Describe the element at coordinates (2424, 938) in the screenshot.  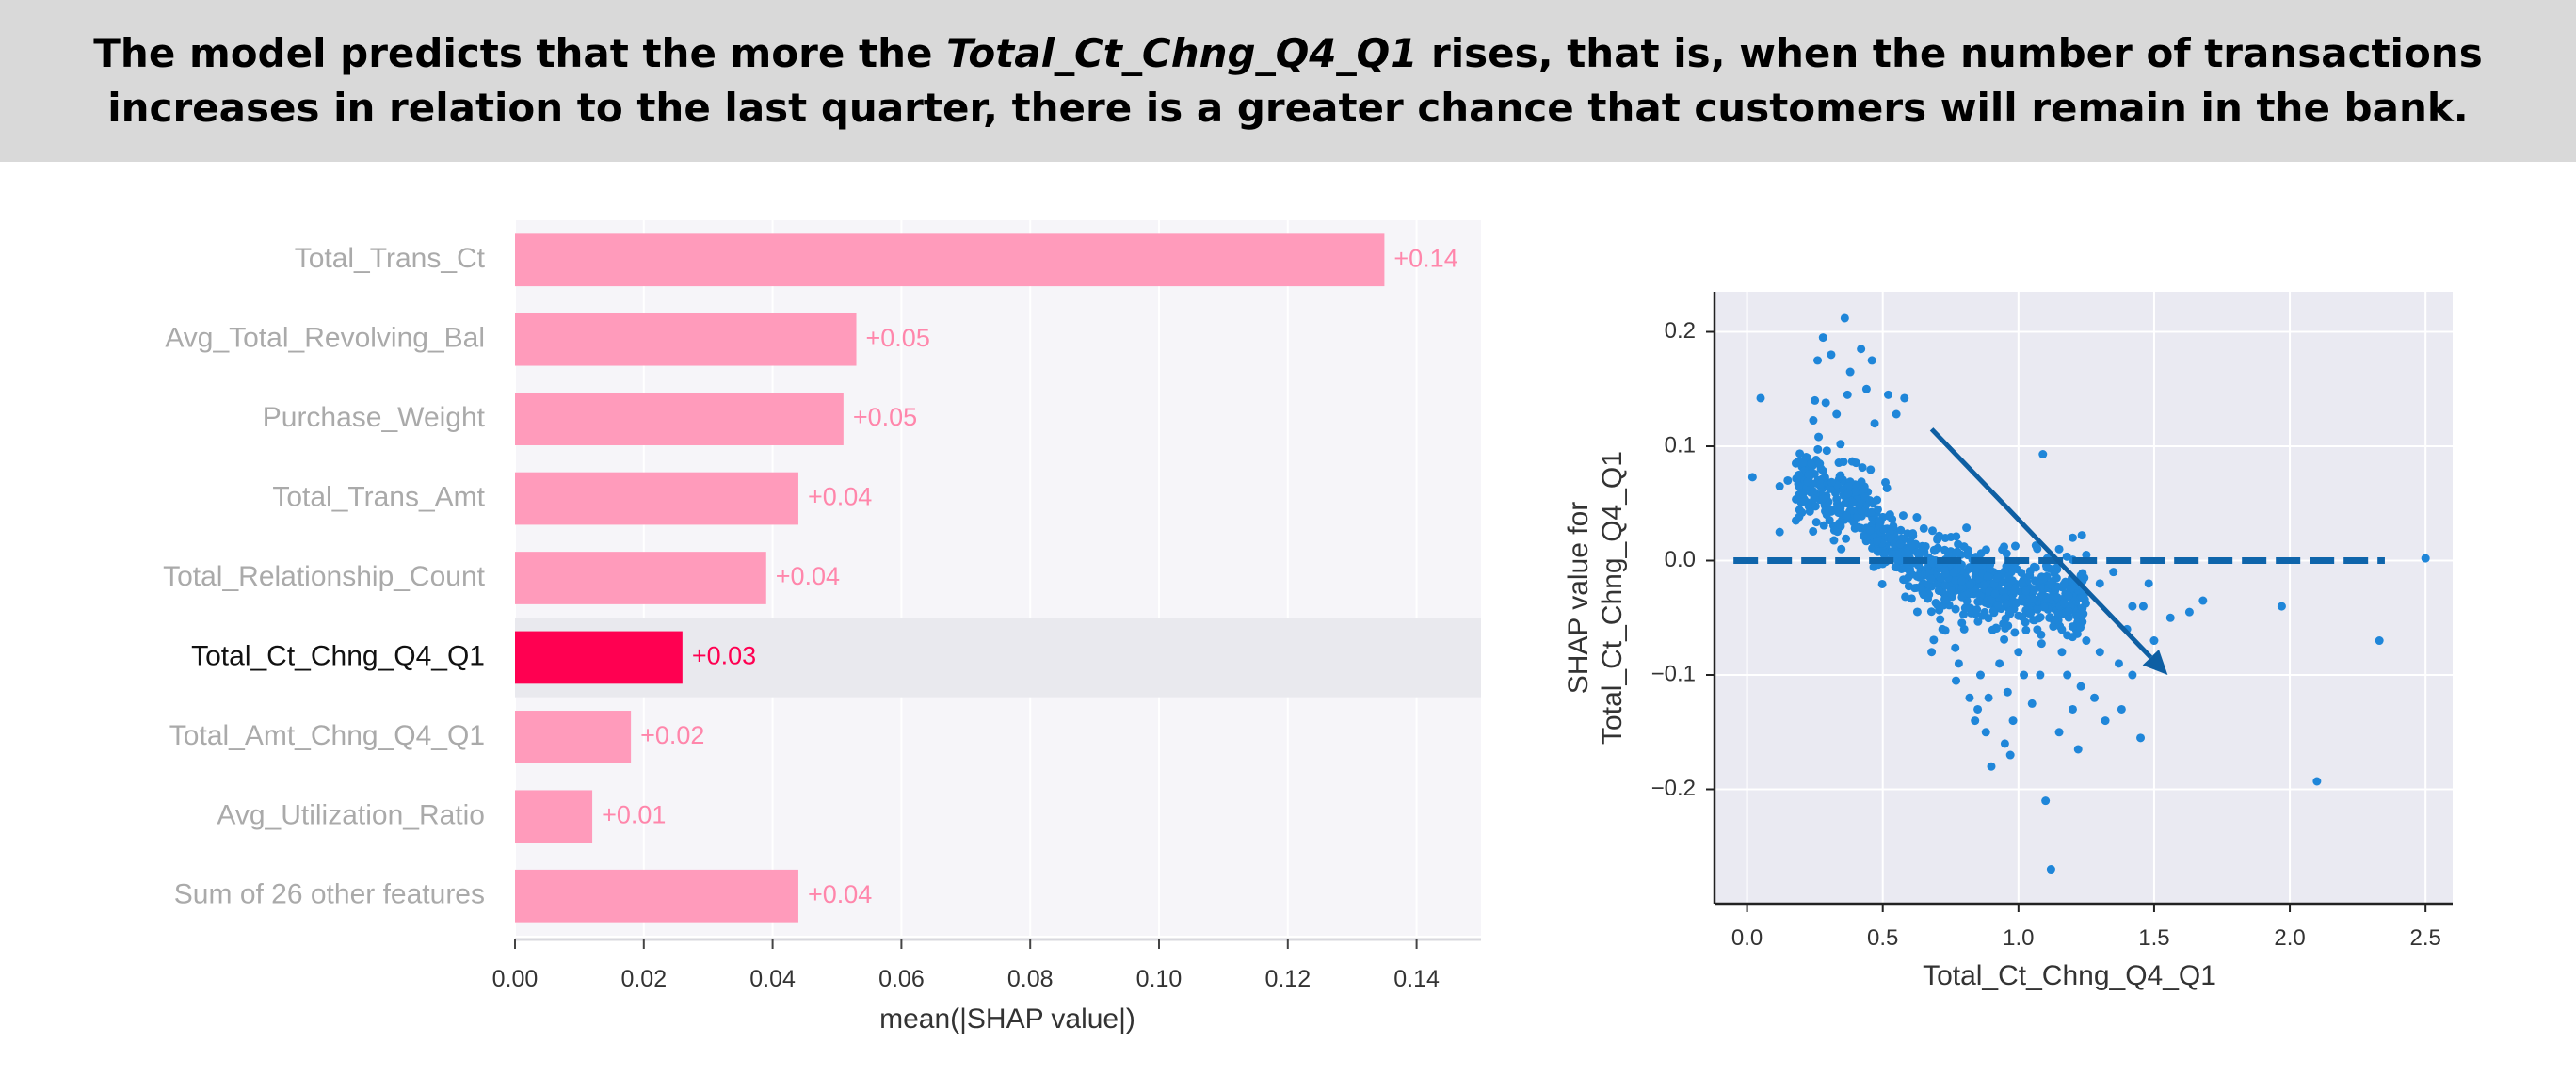
I see `scatter-x-tick-label-5: 2.5` at that location.